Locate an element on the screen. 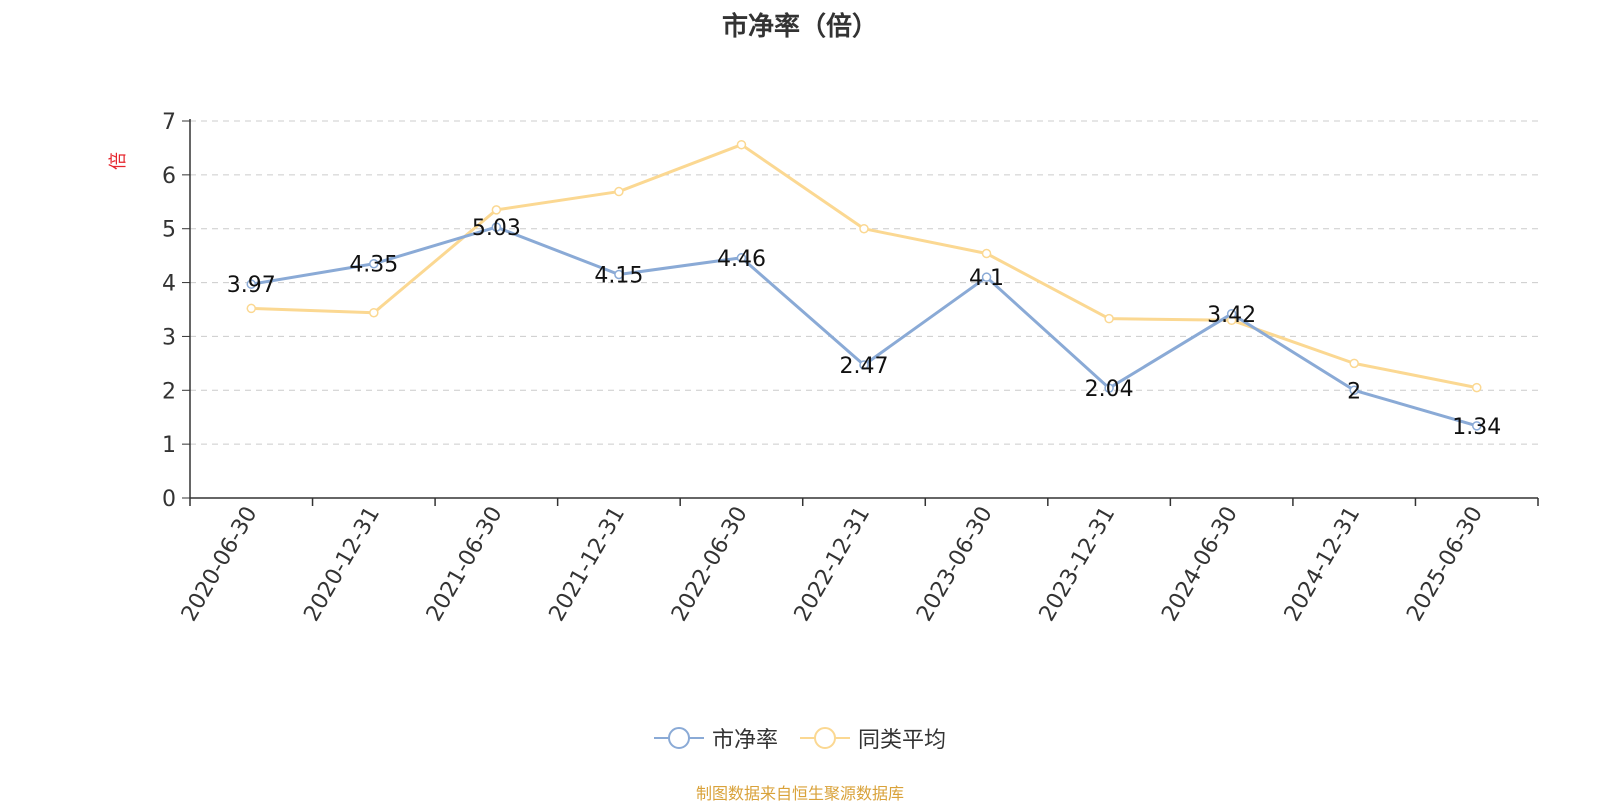 The image size is (1600, 804). x-tick-label: 2023-06-30 is located at coordinates (955, 564).